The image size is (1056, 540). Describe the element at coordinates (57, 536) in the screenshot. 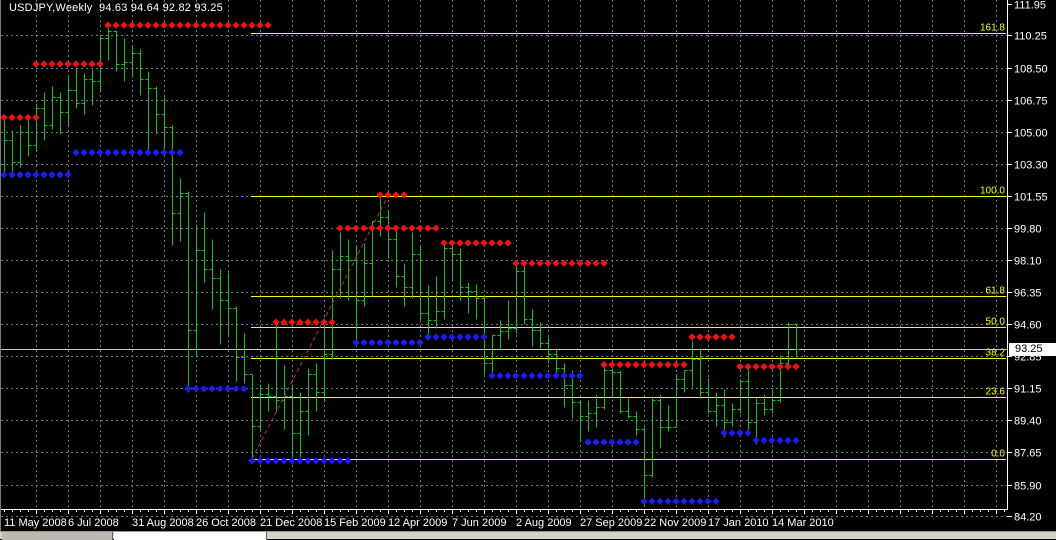

I see `chart-tab-active` at that location.